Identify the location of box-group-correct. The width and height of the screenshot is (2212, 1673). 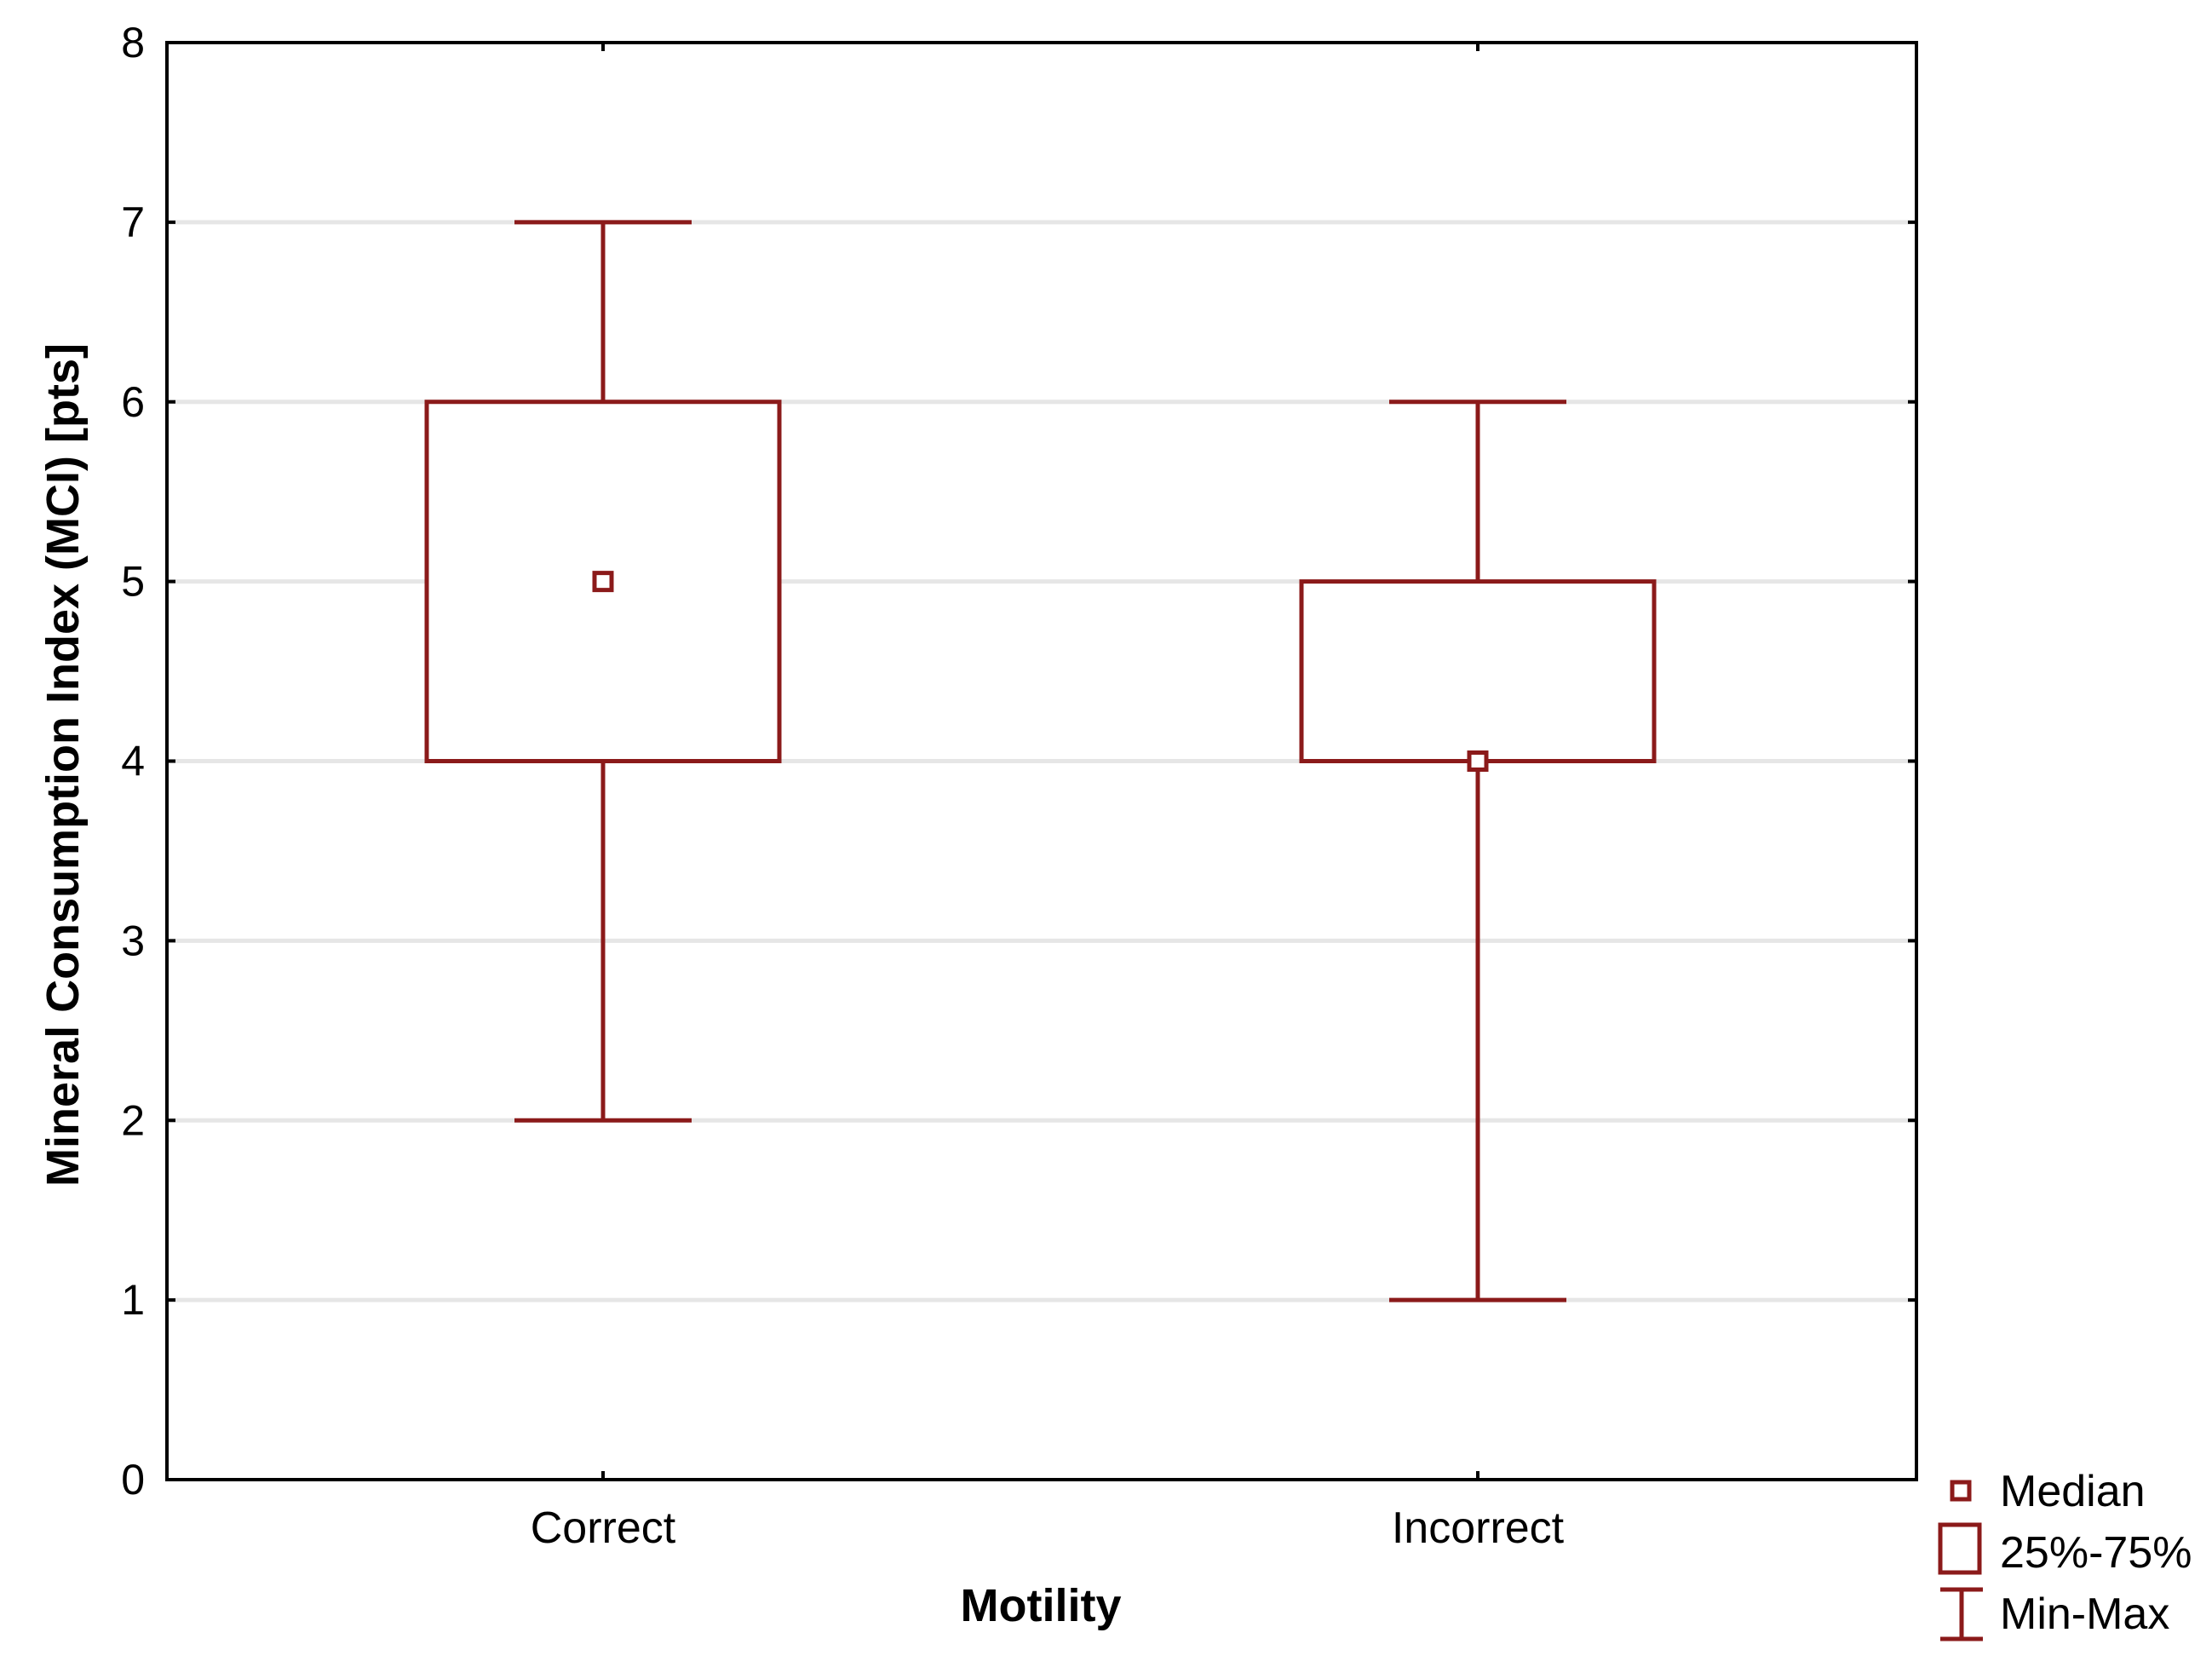
(603, 671).